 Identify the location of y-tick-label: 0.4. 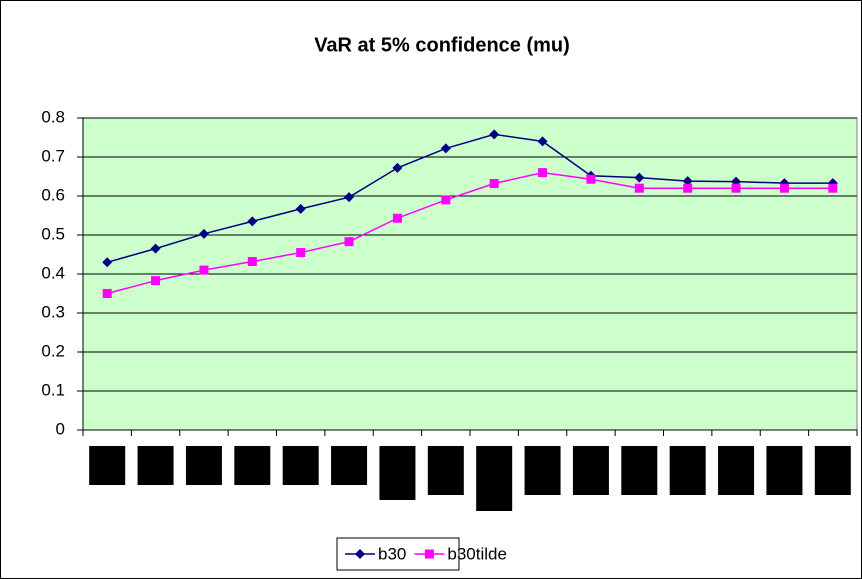
(53, 272).